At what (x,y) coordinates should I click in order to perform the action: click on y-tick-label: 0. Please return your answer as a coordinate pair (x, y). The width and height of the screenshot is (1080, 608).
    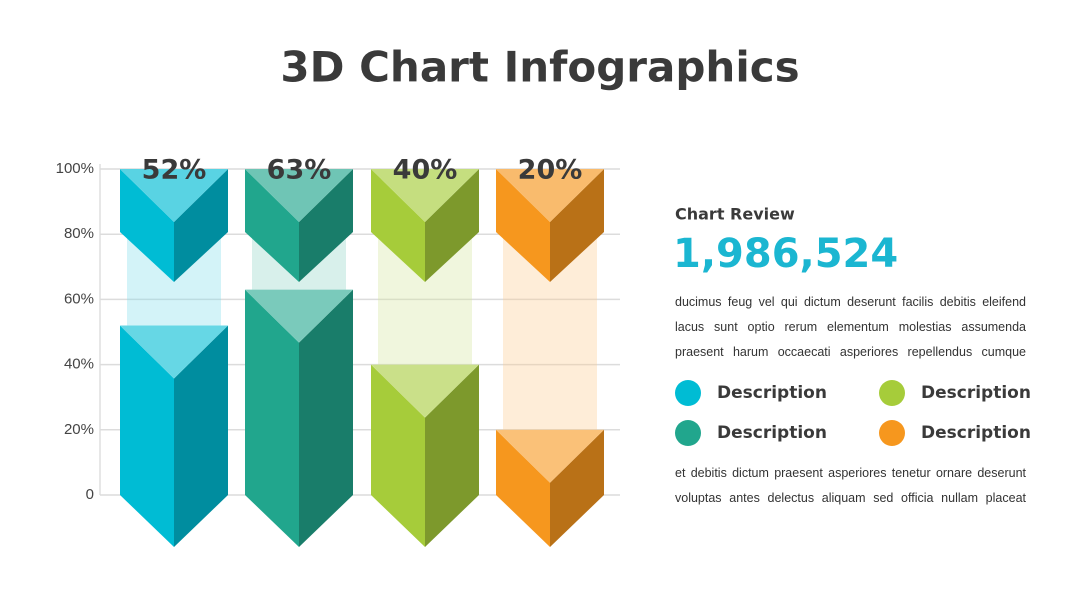
    Looking at the image, I should click on (90, 494).